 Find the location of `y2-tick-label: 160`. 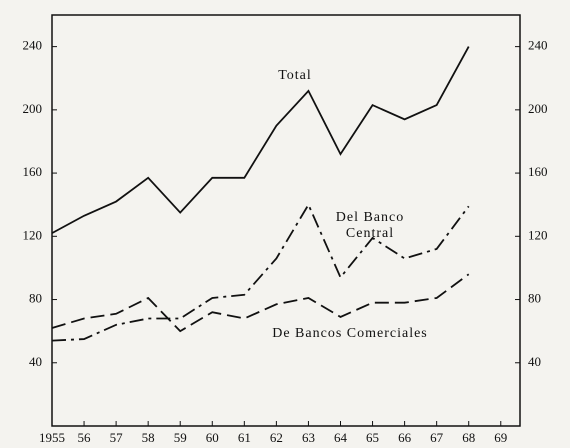

y2-tick-label: 160 is located at coordinates (538, 171).